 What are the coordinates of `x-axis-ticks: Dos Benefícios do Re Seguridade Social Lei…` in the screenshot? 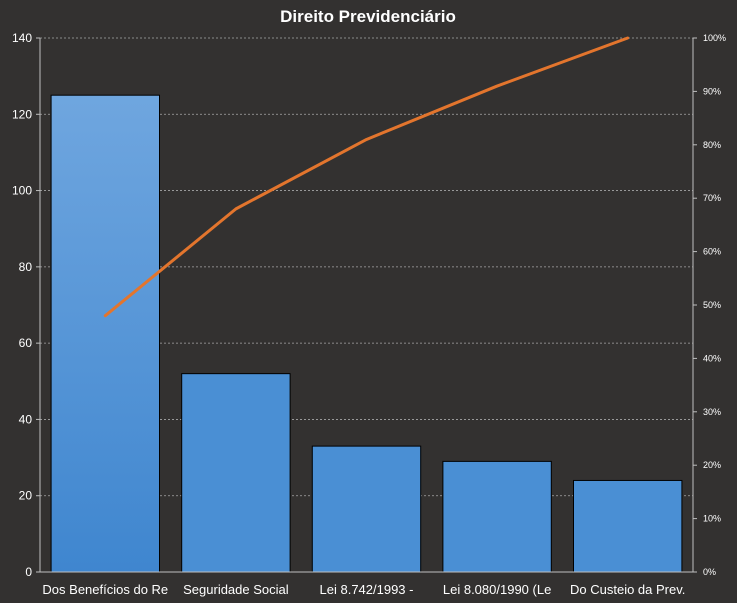 It's located at (363, 589).